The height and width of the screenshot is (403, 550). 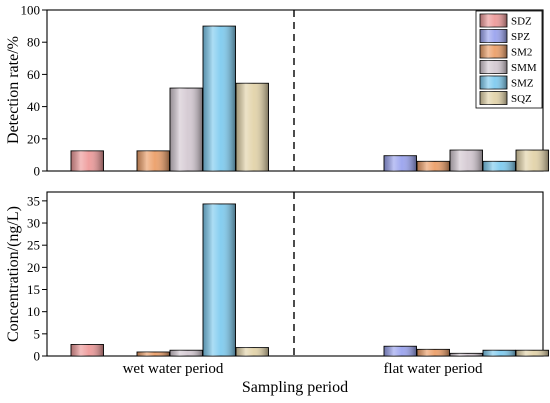 I want to click on category-label-flat: flat water period, so click(x=433, y=369).